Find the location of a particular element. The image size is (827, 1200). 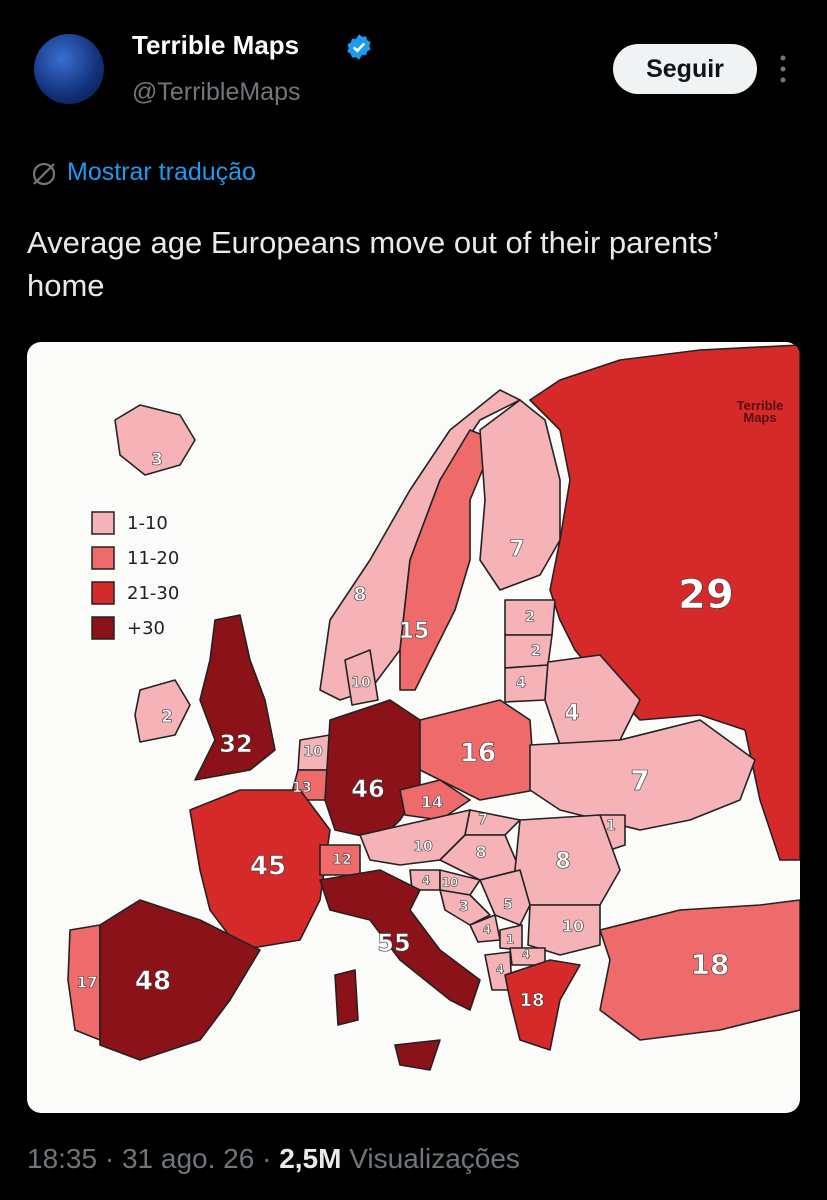

region-label: 12 is located at coordinates (341, 860).